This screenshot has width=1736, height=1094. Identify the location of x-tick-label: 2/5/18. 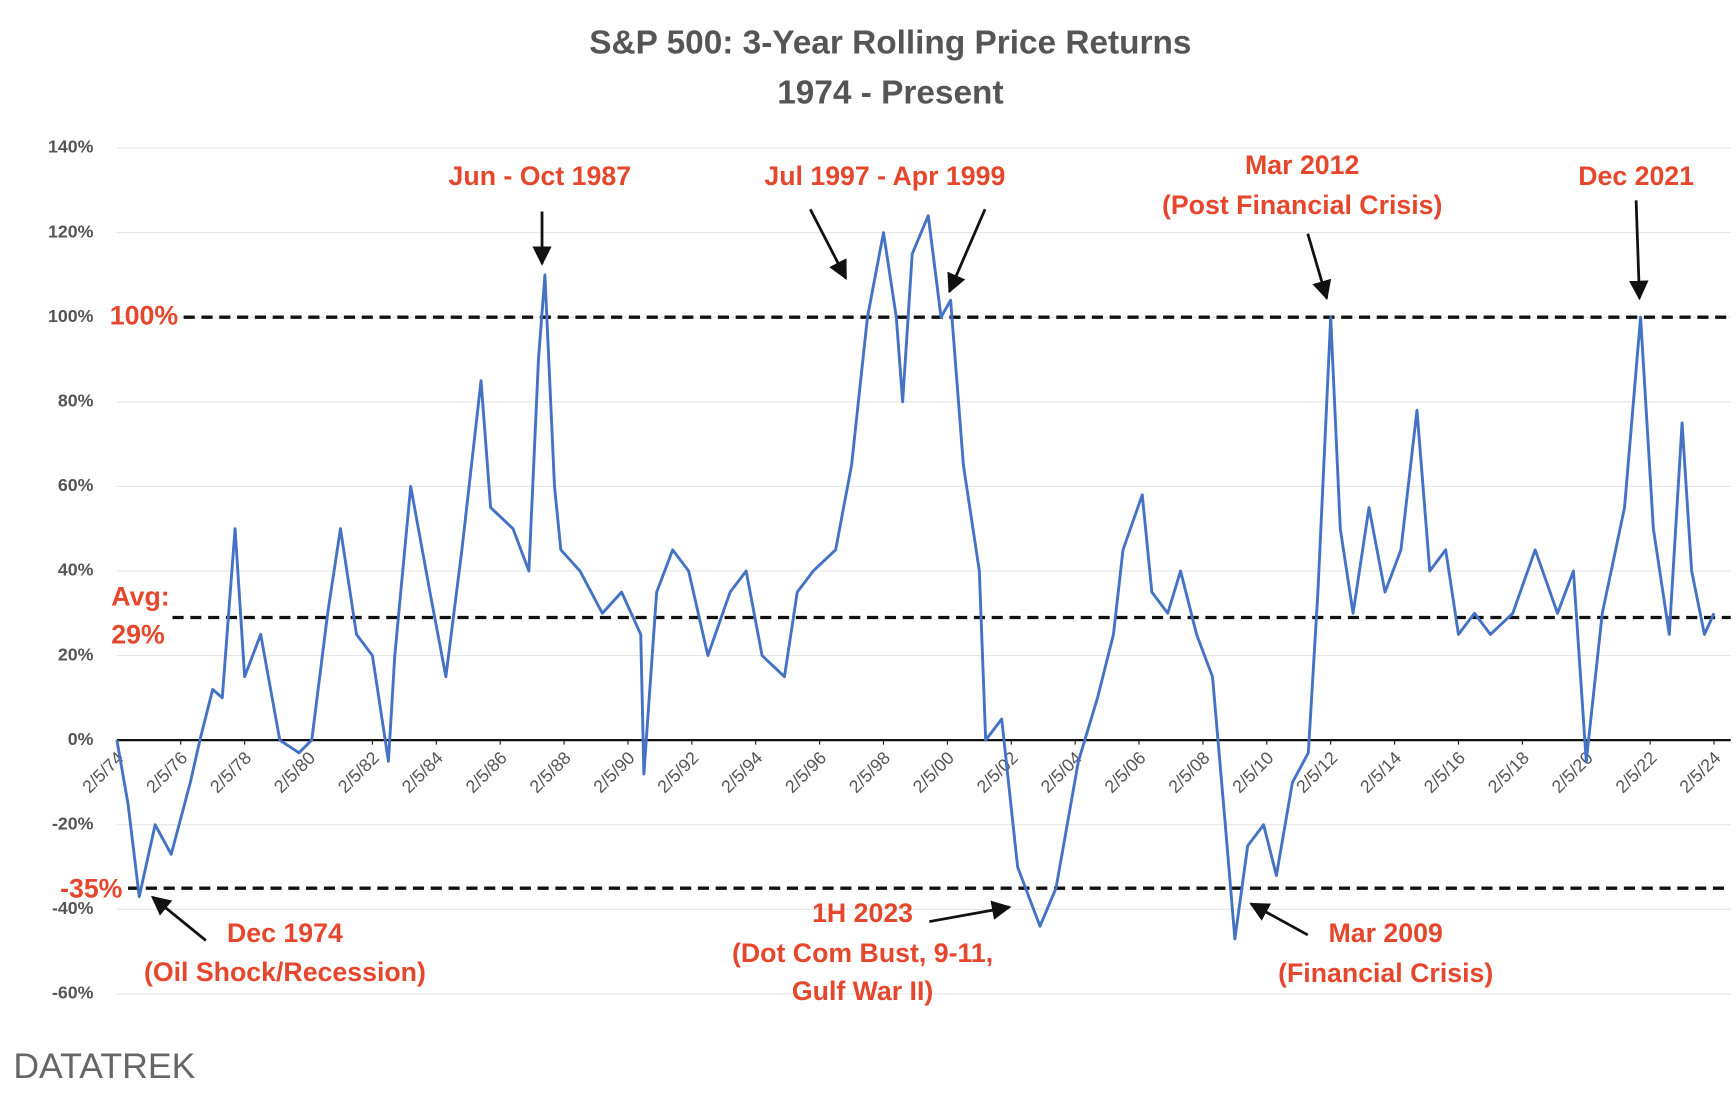
(1508, 772).